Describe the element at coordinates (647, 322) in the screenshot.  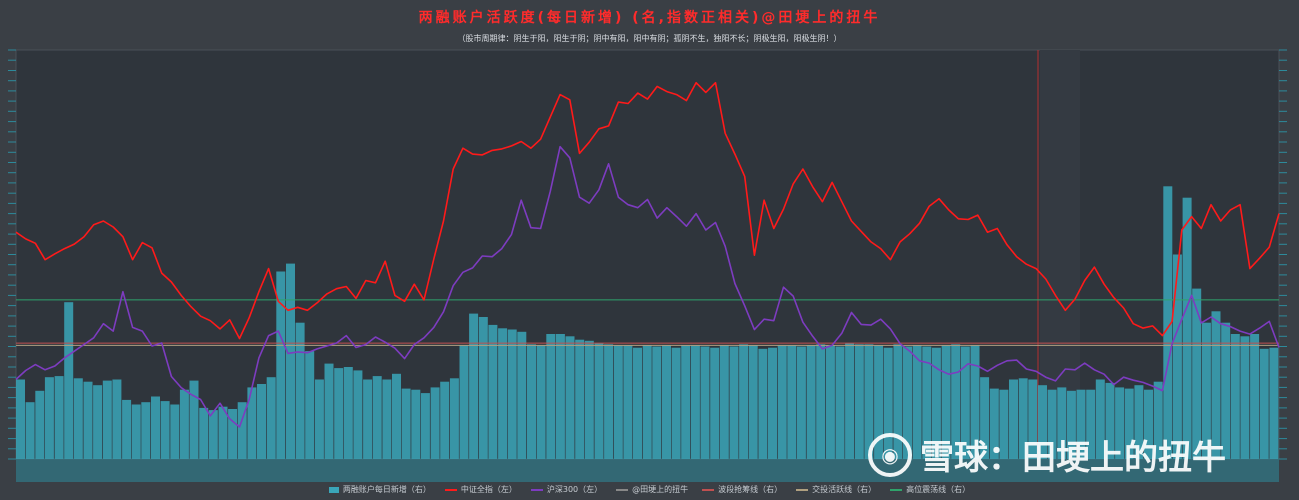
I see `reference-lines` at that location.